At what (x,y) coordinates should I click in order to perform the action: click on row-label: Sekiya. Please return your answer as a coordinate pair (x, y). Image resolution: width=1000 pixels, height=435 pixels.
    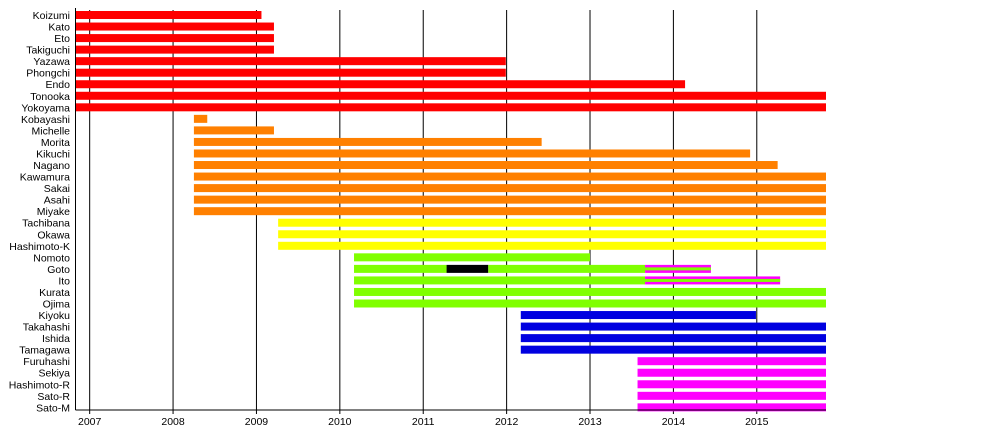
    Looking at the image, I should click on (54, 374).